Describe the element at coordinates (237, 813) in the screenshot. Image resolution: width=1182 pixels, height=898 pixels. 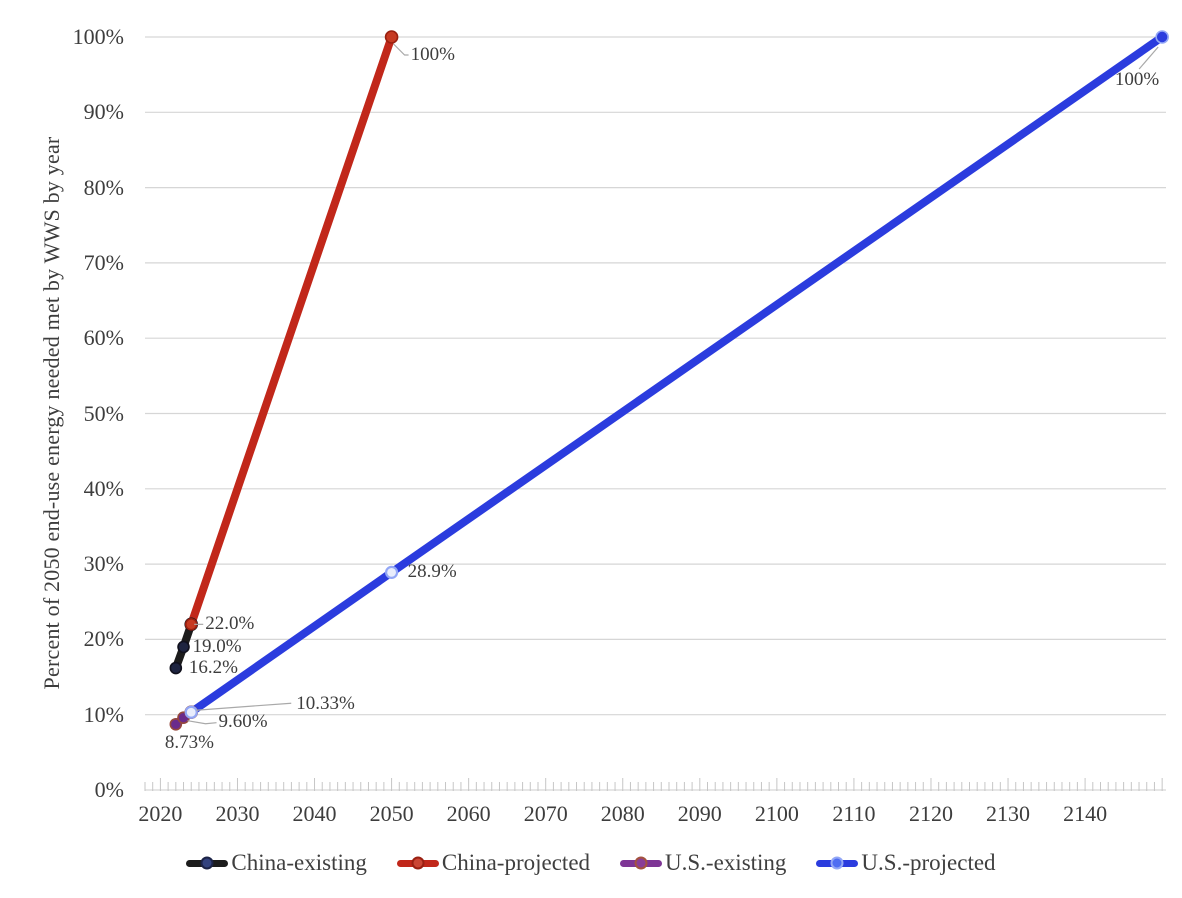
I see `x-tick-label-2030: 2030` at that location.